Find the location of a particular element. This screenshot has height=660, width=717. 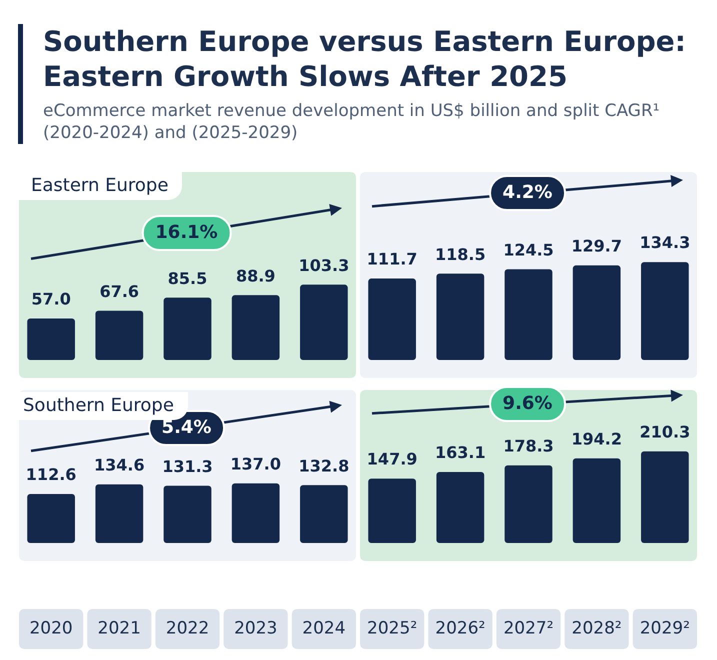

data-label: 163.1 is located at coordinates (460, 452).